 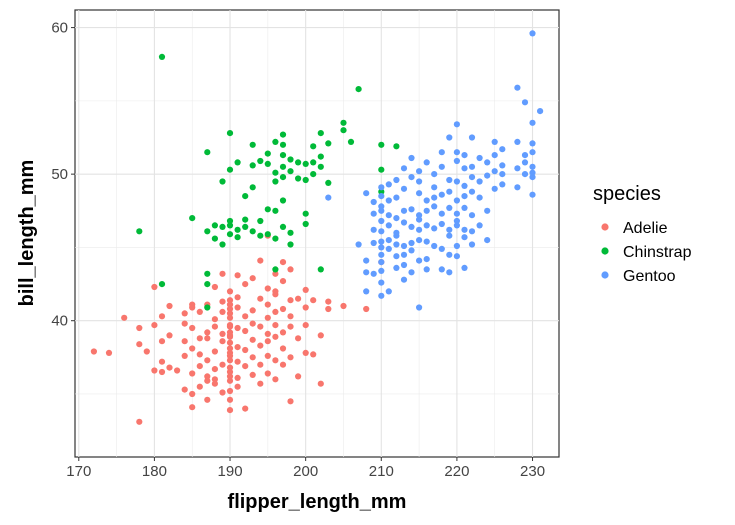 I want to click on y-axis-title: bill_length_mm, so click(x=27, y=233).